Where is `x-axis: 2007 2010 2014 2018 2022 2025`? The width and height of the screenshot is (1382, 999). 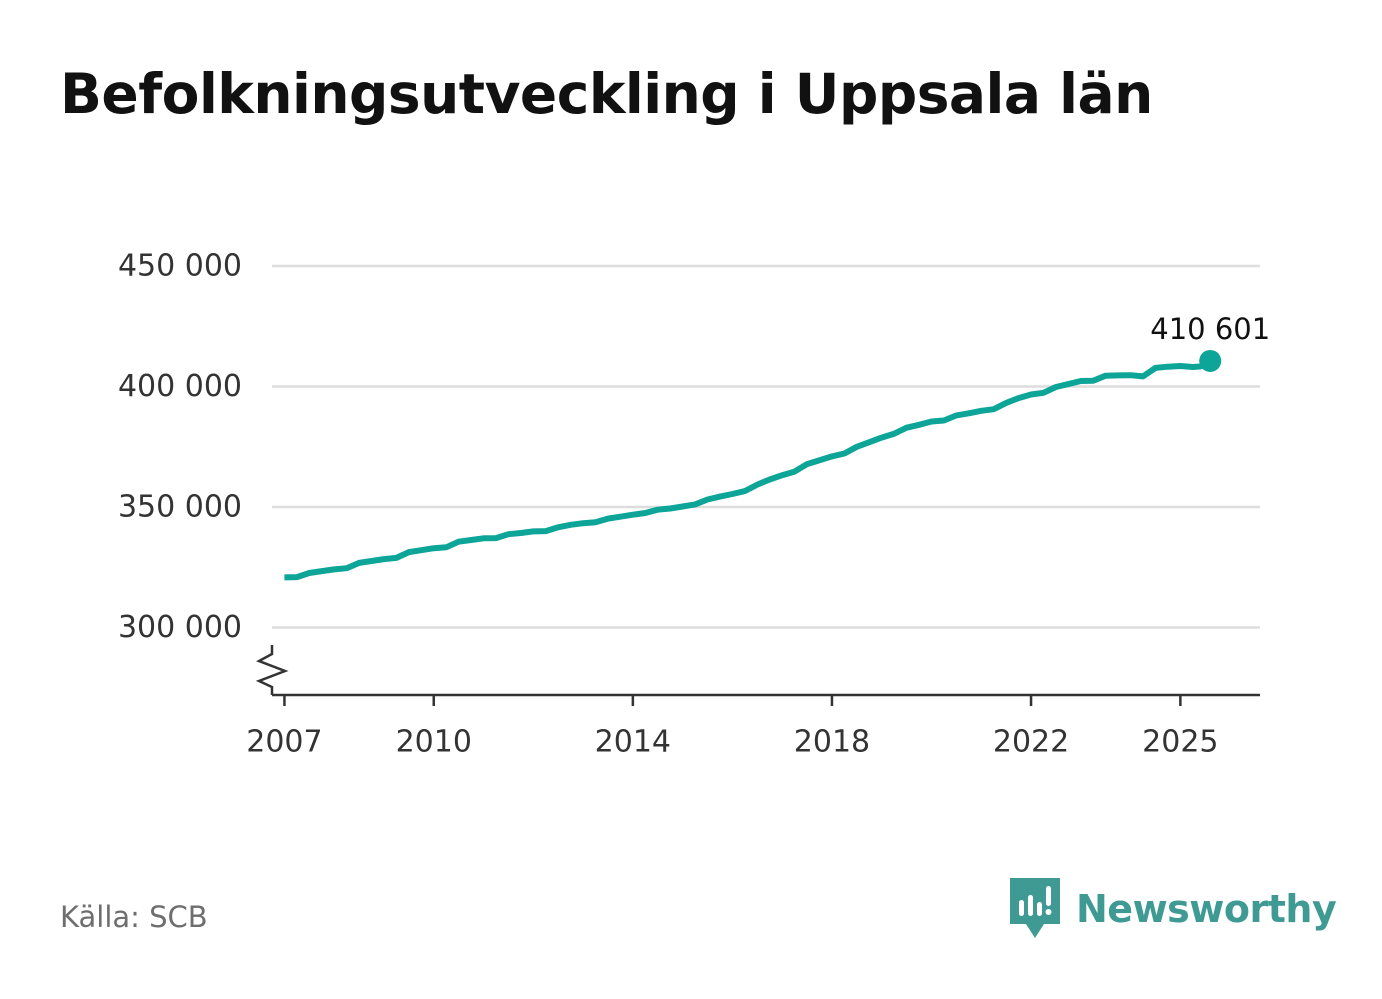 x-axis: 2007 2010 2014 2018 2022 2025 is located at coordinates (753, 726).